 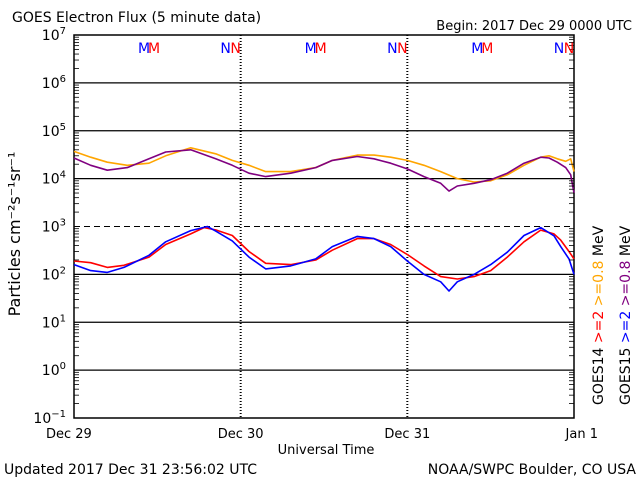 What do you see at coordinates (532, 470) in the screenshot?
I see `credit-label: NOAA/SWPC Boulder, CO USA` at bounding box center [532, 470].